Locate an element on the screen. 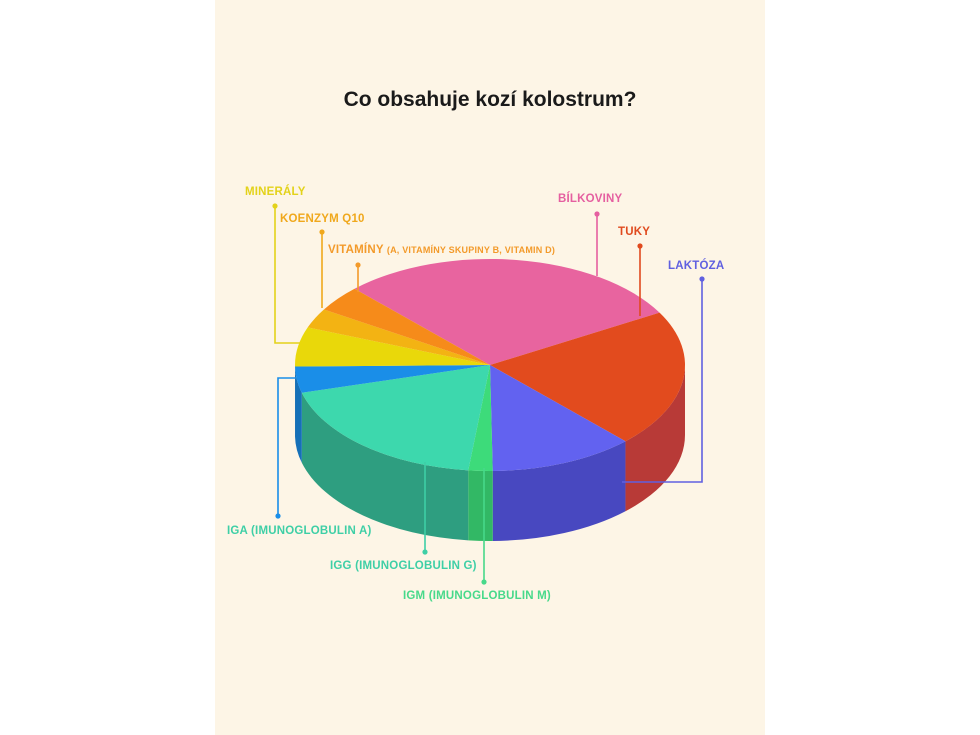  label-vitaminy: VITAMÍNY is located at coordinates (356, 250).